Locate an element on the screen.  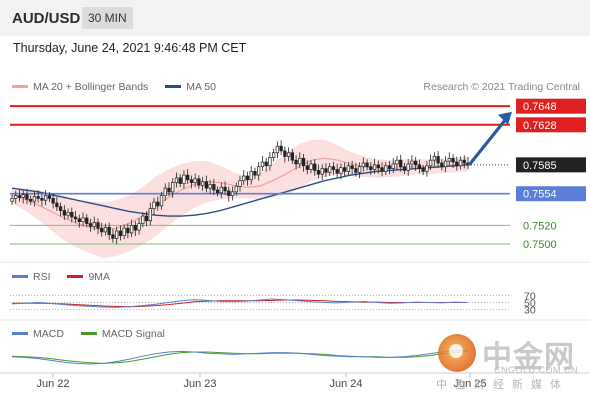
rsi-level-label: 30 is located at coordinates (530, 311).